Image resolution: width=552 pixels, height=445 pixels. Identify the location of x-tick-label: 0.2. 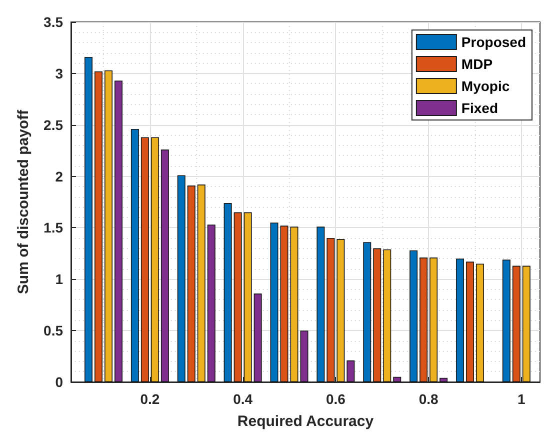
(150, 399).